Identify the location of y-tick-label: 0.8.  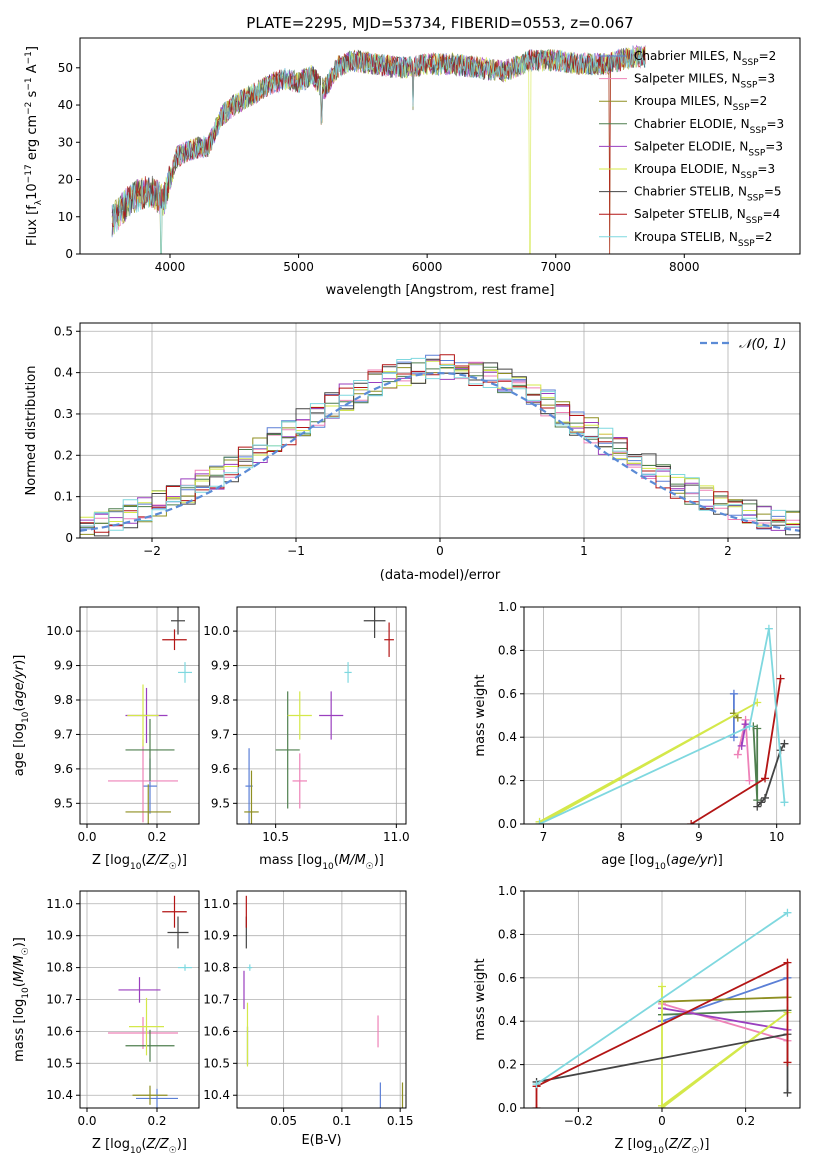
(507, 934).